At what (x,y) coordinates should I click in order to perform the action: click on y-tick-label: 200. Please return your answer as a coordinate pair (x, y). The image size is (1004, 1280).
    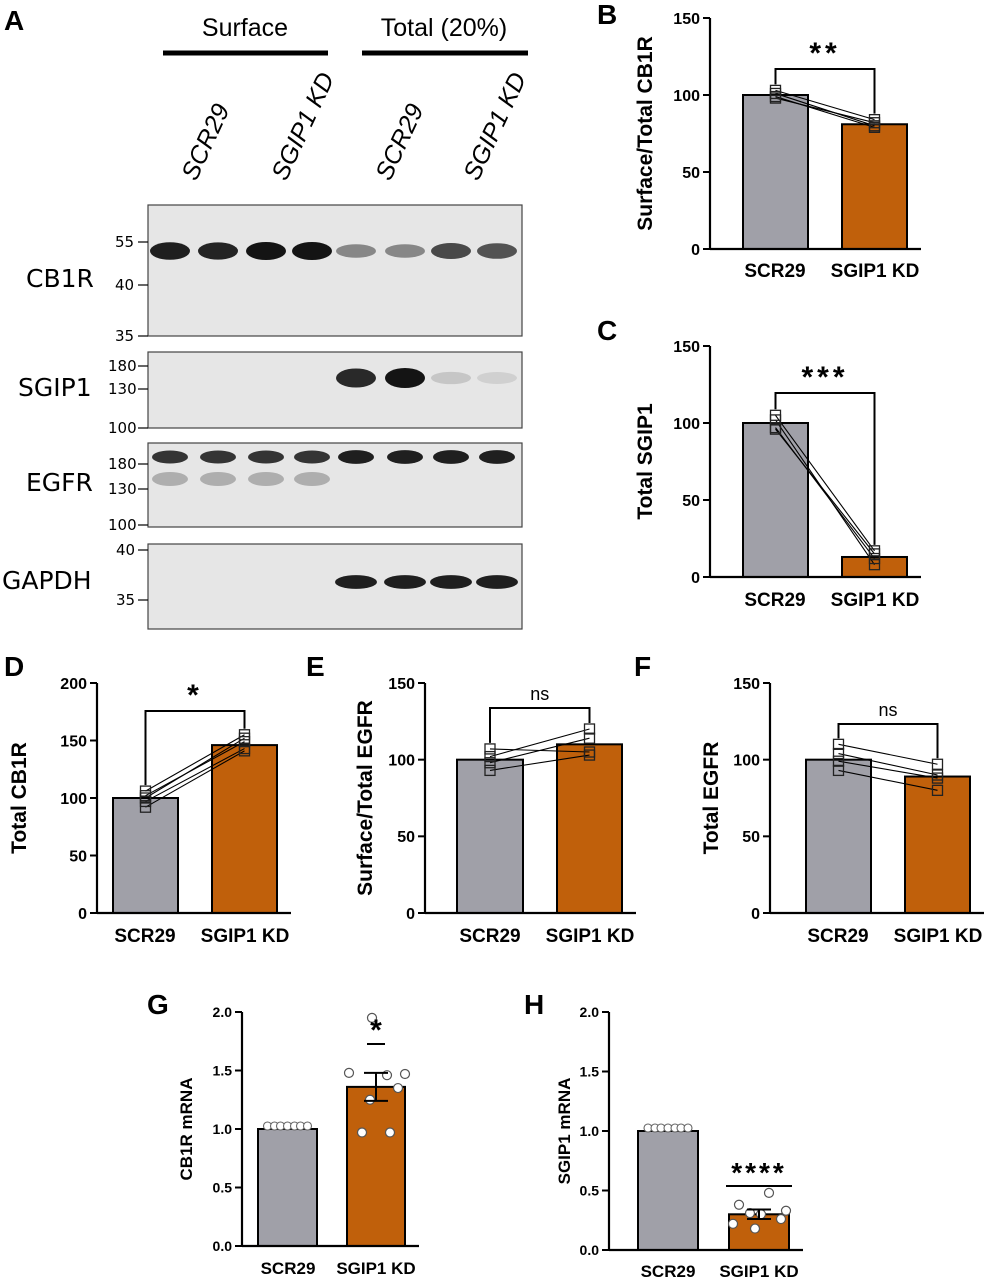
    Looking at the image, I should click on (73, 684).